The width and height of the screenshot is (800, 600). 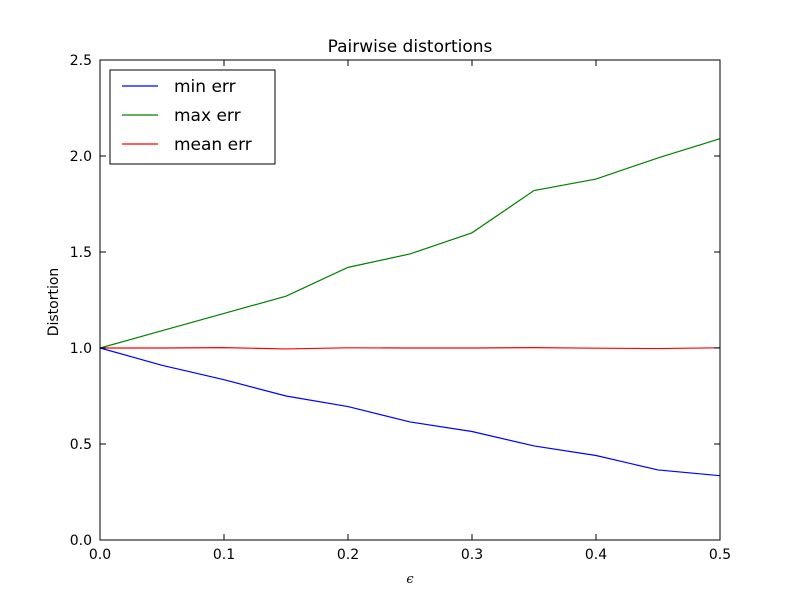 What do you see at coordinates (81, 157) in the screenshot?
I see `y-tick-label: 2.0` at bounding box center [81, 157].